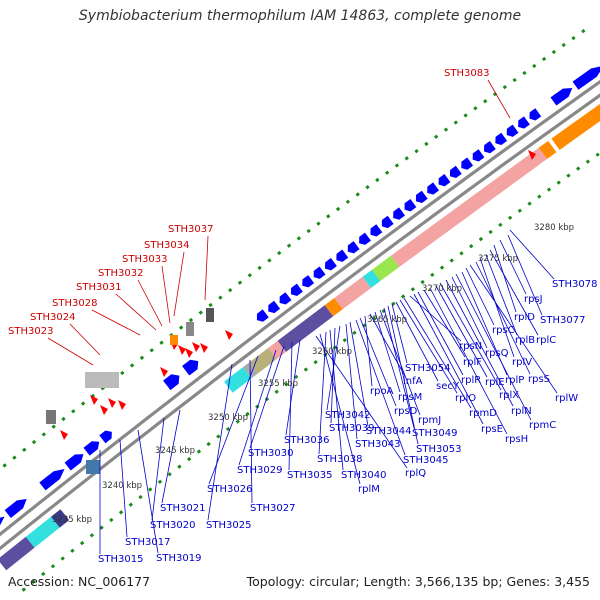 This screenshot has height=600, width=600. What do you see at coordinates (516, 439) in the screenshot?
I see `cds-label: rpsH` at bounding box center [516, 439].